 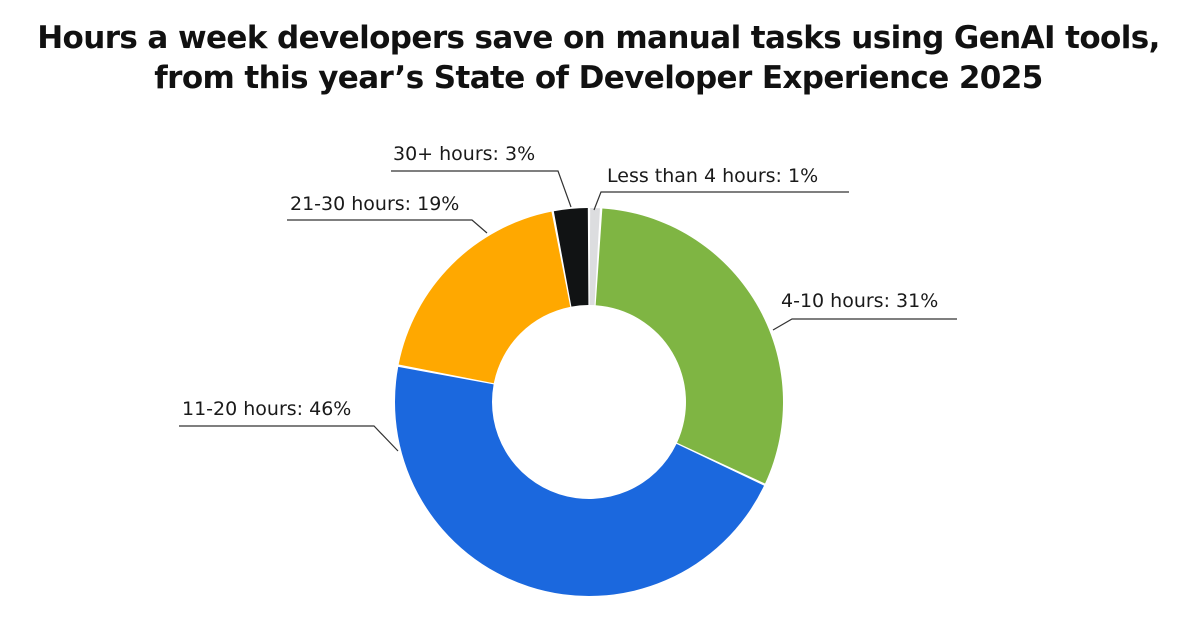 What do you see at coordinates (266, 409) in the screenshot?
I see `slice-label-3: 11-20 hours: 46%` at bounding box center [266, 409].